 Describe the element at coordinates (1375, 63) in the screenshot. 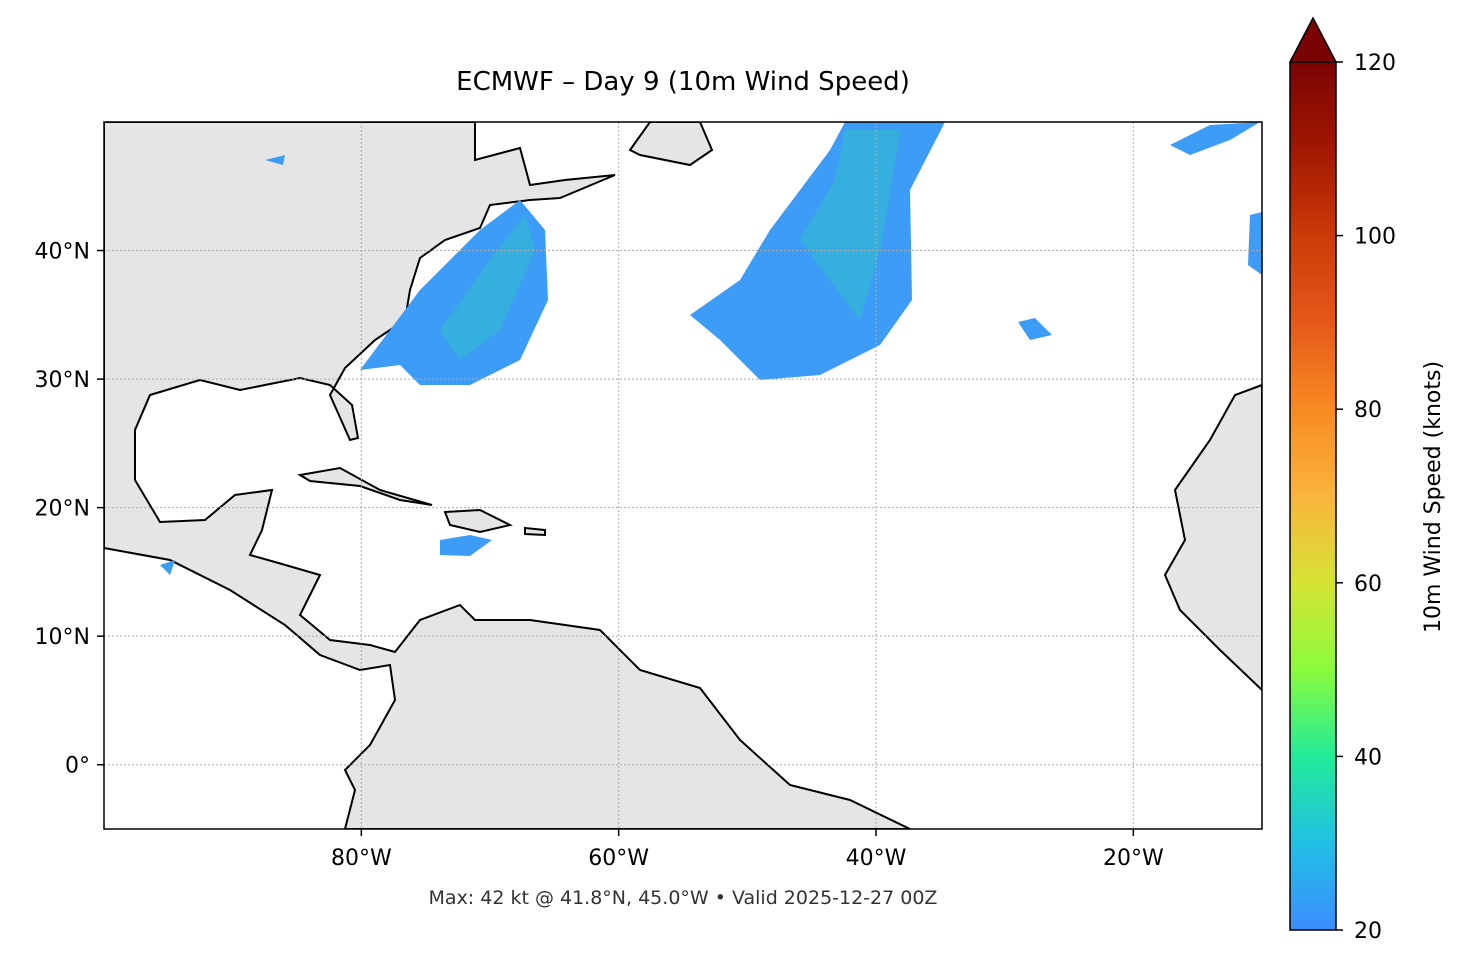

I see `colorbar-tick-label: 120` at that location.